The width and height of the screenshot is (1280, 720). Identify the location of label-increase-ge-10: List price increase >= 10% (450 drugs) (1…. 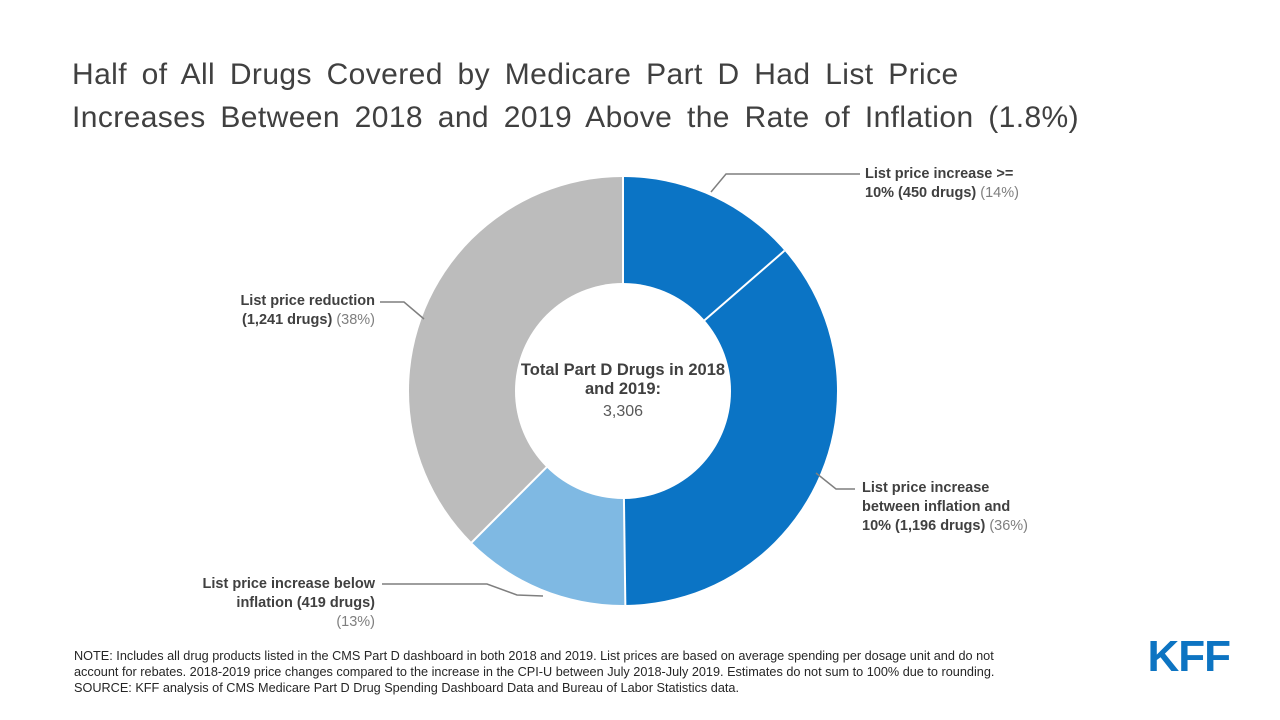
(942, 183).